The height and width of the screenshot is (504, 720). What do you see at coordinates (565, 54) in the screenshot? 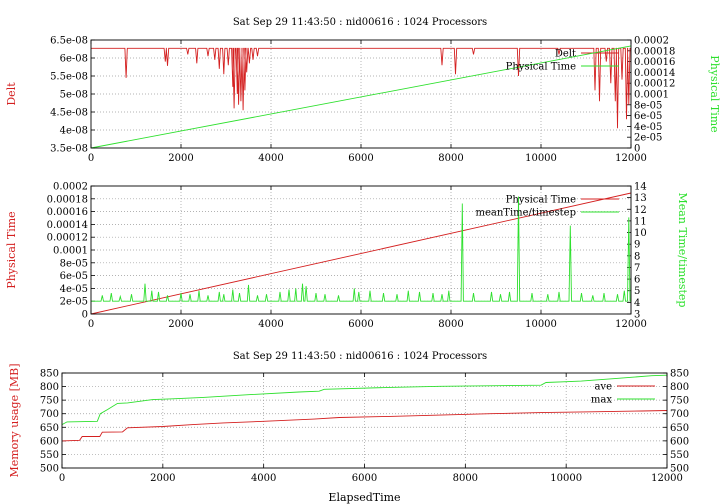
I see `chart1-legend-label: Delt` at bounding box center [565, 54].